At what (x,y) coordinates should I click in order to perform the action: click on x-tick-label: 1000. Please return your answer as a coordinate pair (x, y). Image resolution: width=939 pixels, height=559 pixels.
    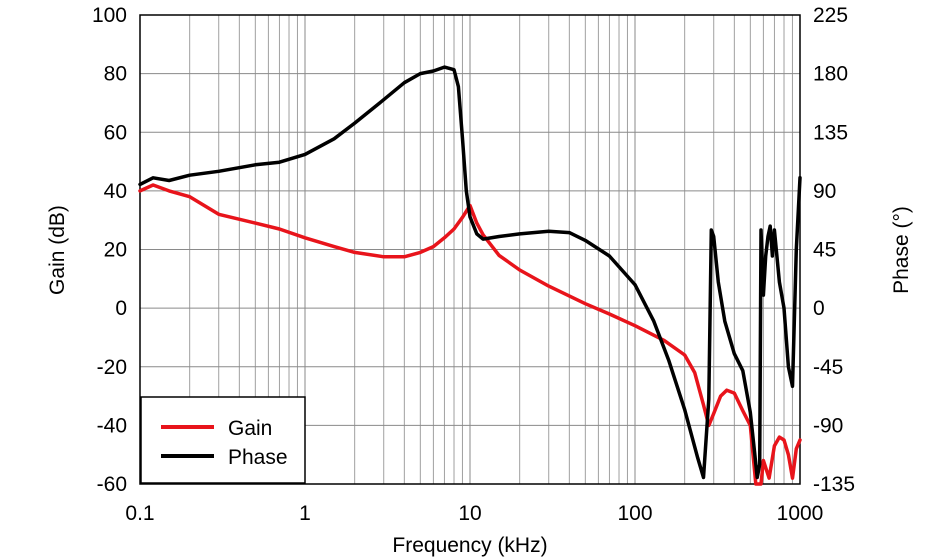
    Looking at the image, I should click on (800, 513).